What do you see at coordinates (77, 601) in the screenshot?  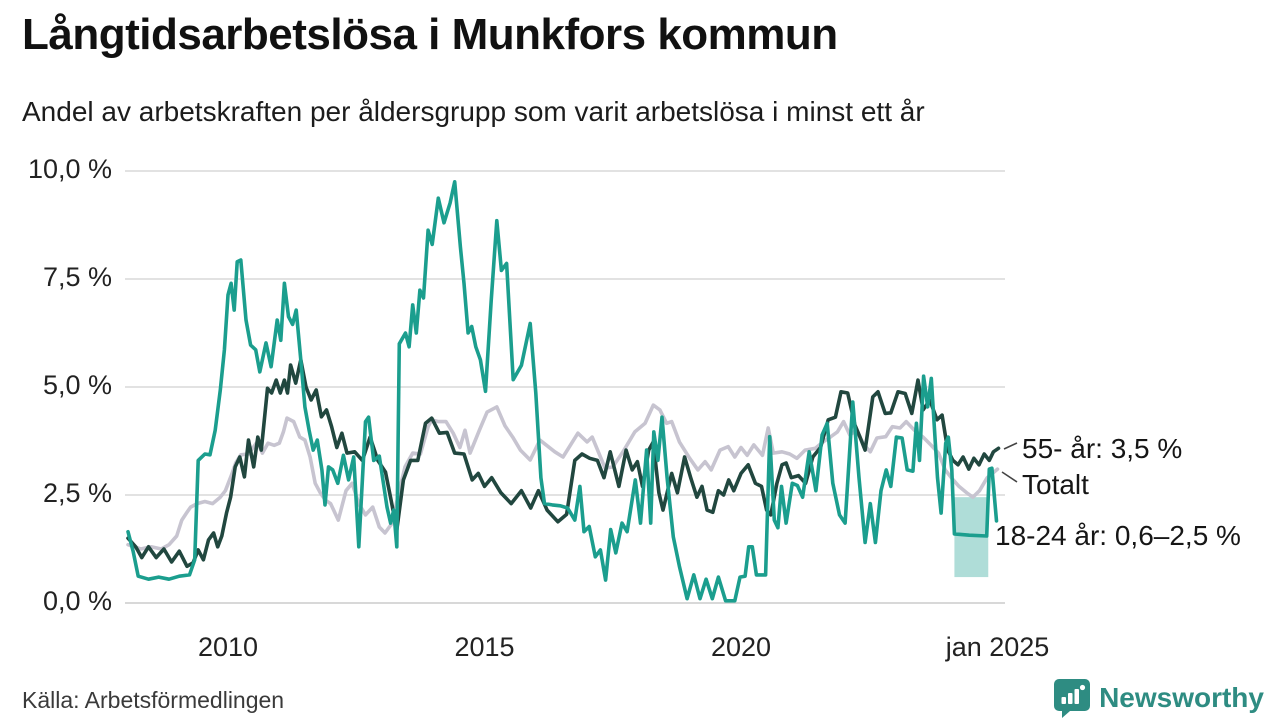 I see `y-tick-0: 0,0 %` at bounding box center [77, 601].